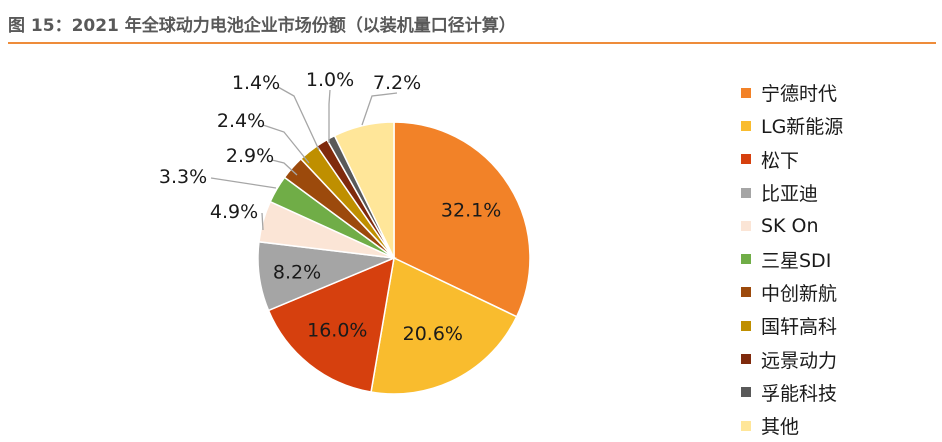 Image resolution: width=942 pixels, height=442 pixels. I want to click on data-label-8: 2.4%, so click(241, 121).